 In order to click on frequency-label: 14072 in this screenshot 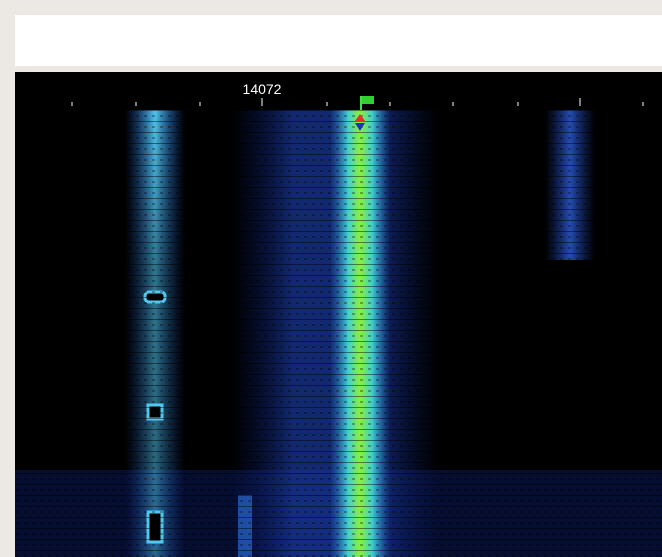, I will do `click(262, 89)`.